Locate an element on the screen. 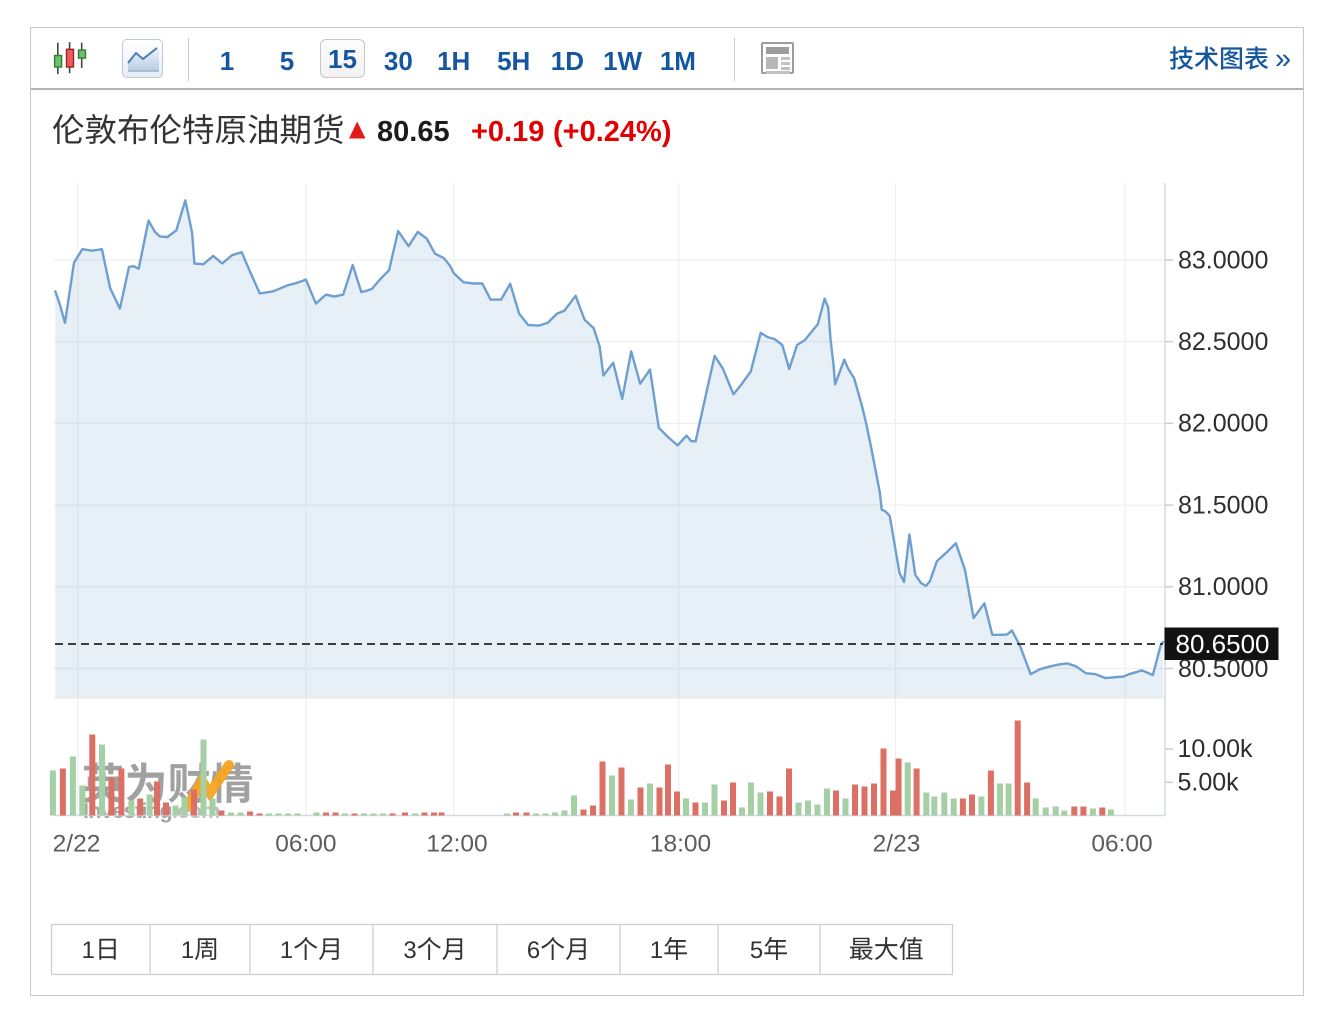  svg-text: +0.19 is located at coordinates (507, 132).